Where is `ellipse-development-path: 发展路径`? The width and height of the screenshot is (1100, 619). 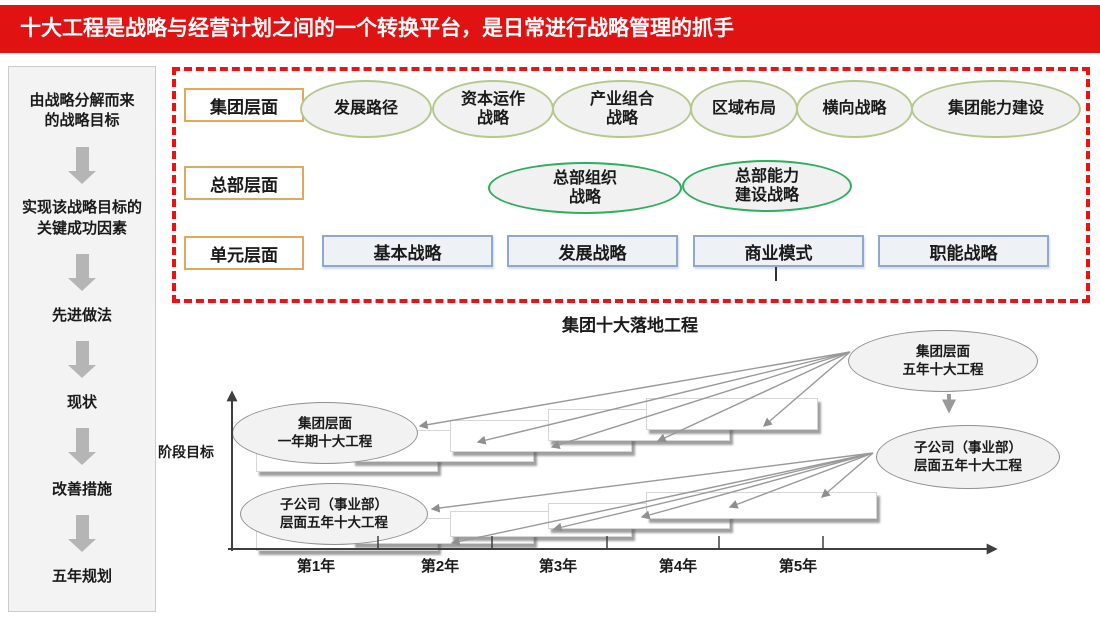
ellipse-development-path: 发展路径 is located at coordinates (366, 109).